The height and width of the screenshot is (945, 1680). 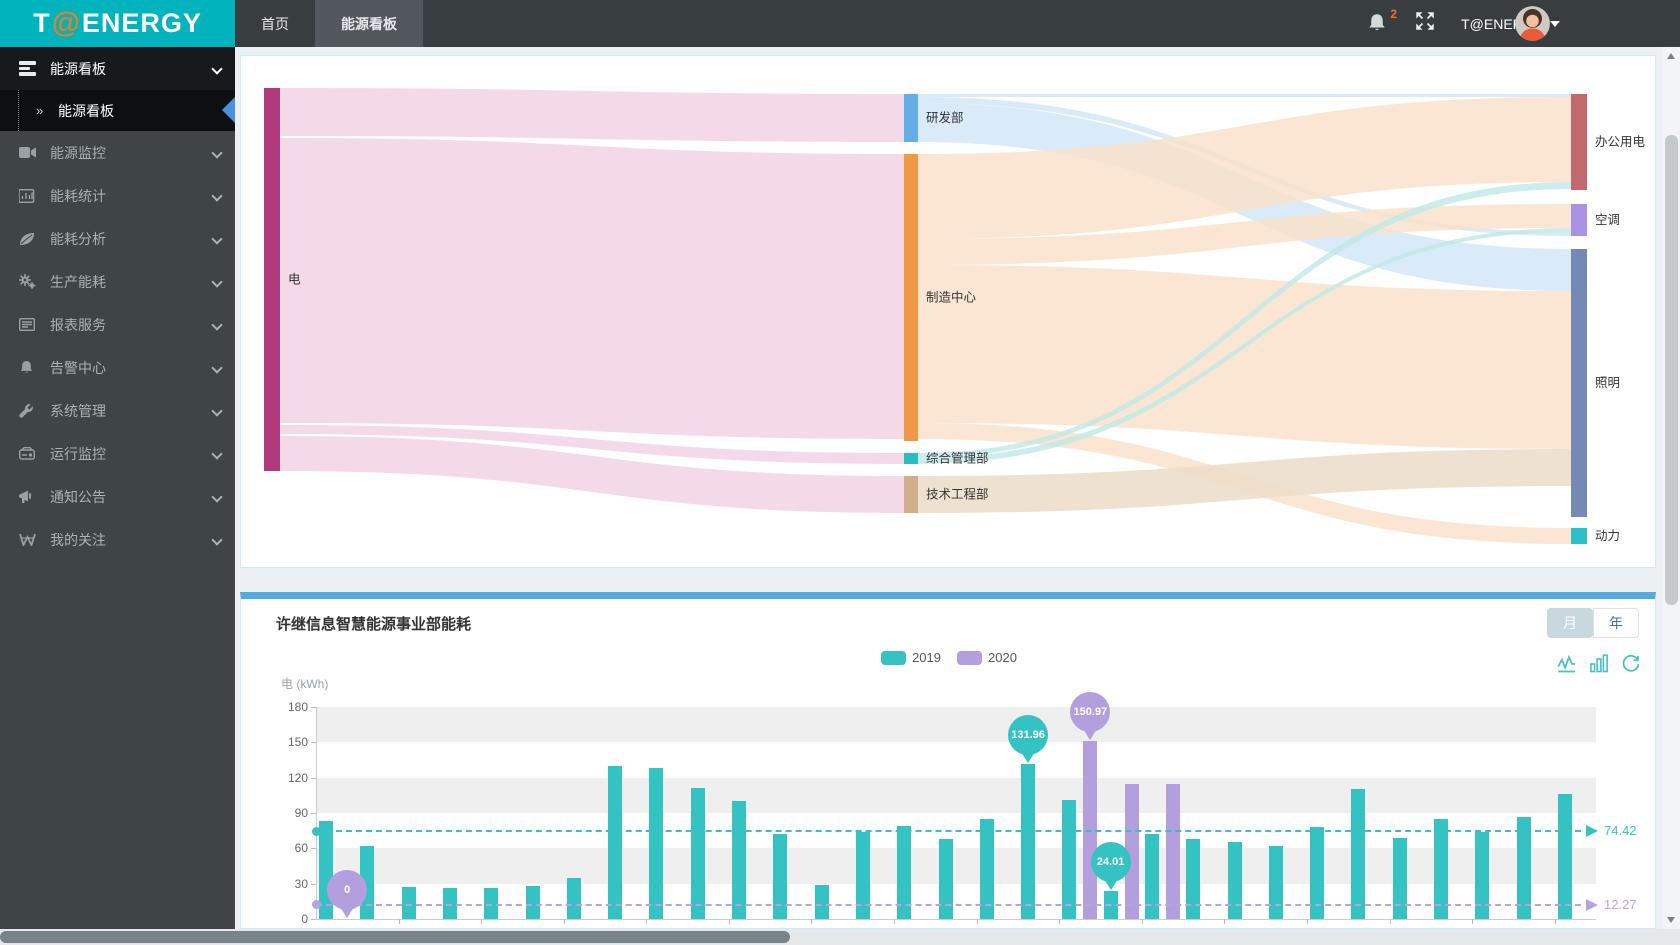 I want to click on active-item-pointer, so click(x=228, y=110).